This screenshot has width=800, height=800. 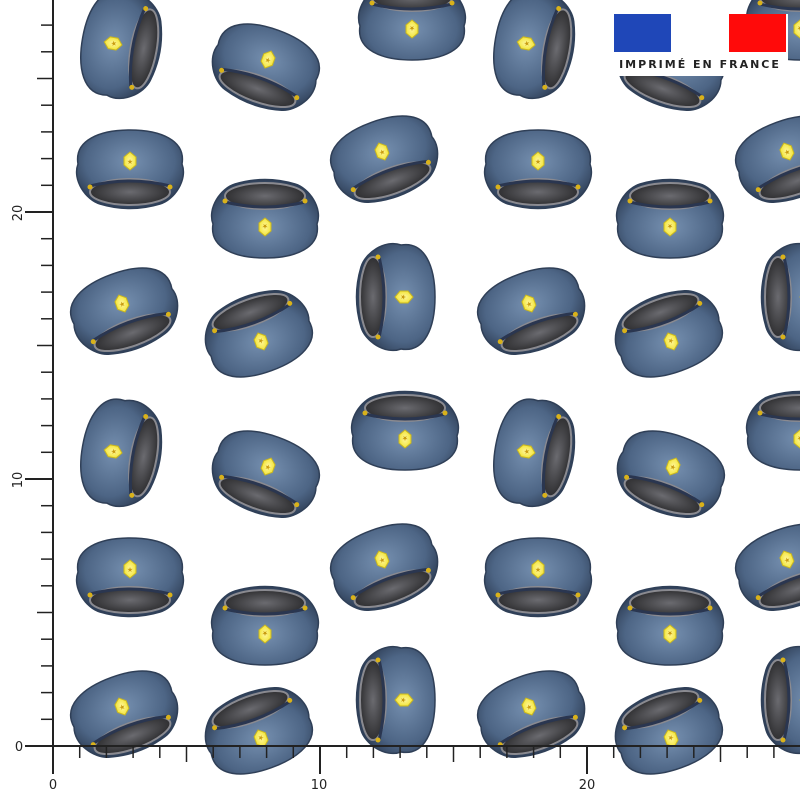 I want to click on ruler-label-h-10: 10, so click(x=319, y=785).